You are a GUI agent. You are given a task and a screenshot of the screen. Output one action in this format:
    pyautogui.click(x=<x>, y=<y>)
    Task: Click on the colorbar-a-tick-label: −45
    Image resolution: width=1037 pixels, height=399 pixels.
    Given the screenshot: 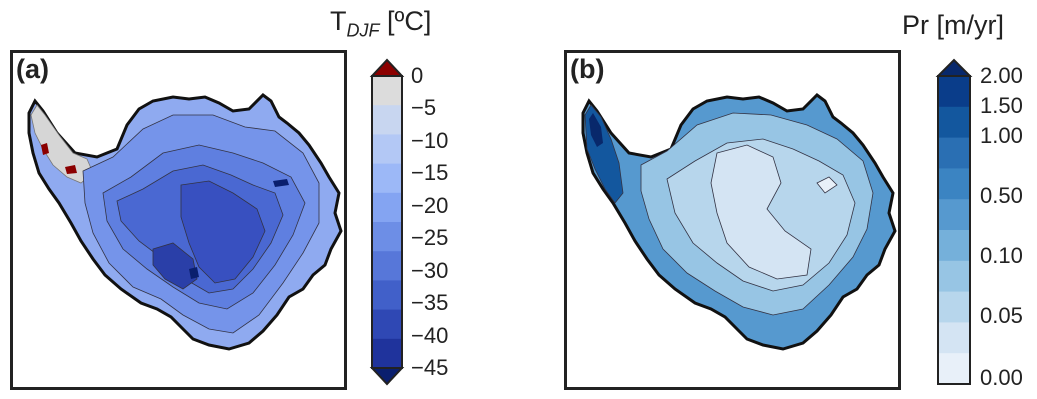 What is the action you would take?
    pyautogui.click(x=430, y=367)
    